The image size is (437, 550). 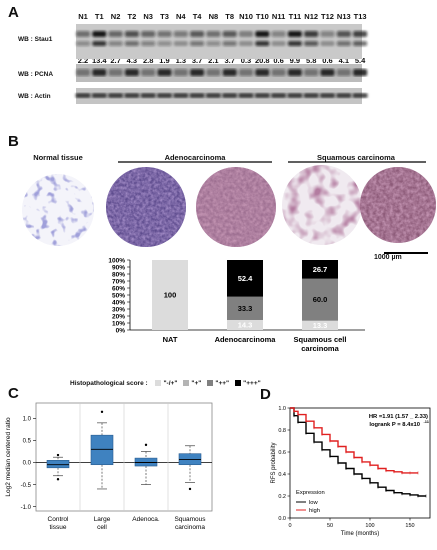 What do you see at coordinates (13, 141) in the screenshot?
I see `panel-label-b: B` at bounding box center [13, 141].